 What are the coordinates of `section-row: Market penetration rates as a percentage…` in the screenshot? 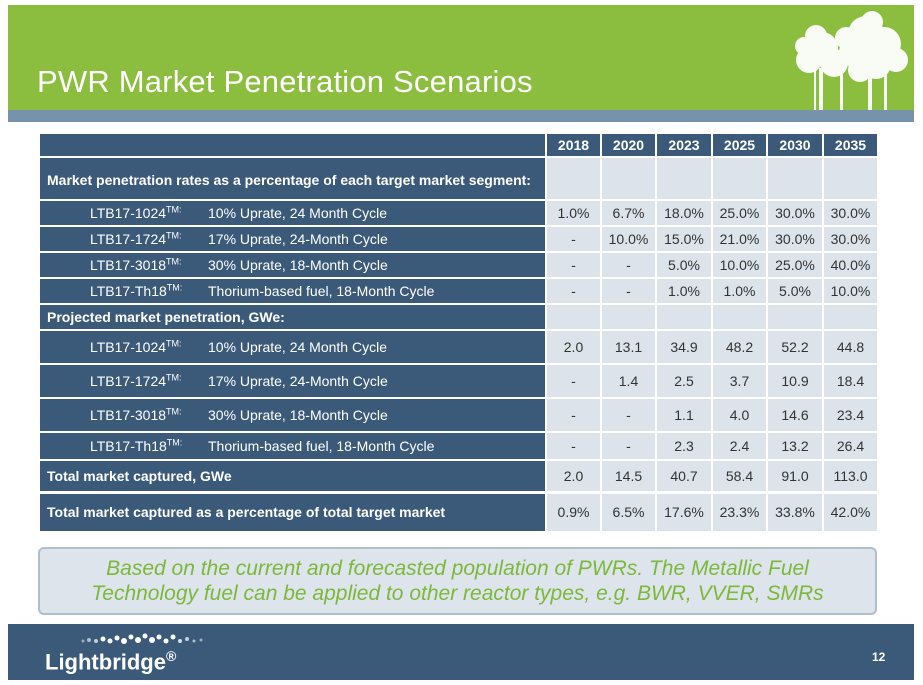 It's located at (458, 178).